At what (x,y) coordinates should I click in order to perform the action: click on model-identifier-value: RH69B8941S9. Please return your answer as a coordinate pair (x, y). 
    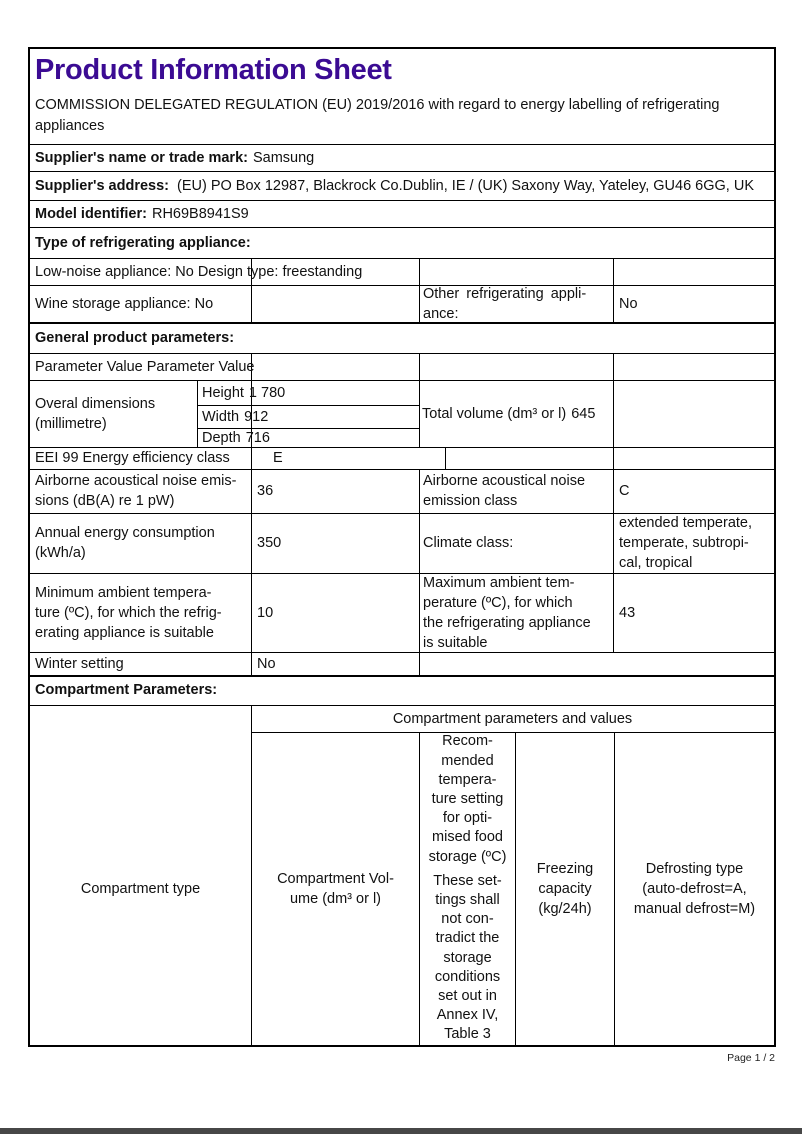
    Looking at the image, I should click on (200, 213).